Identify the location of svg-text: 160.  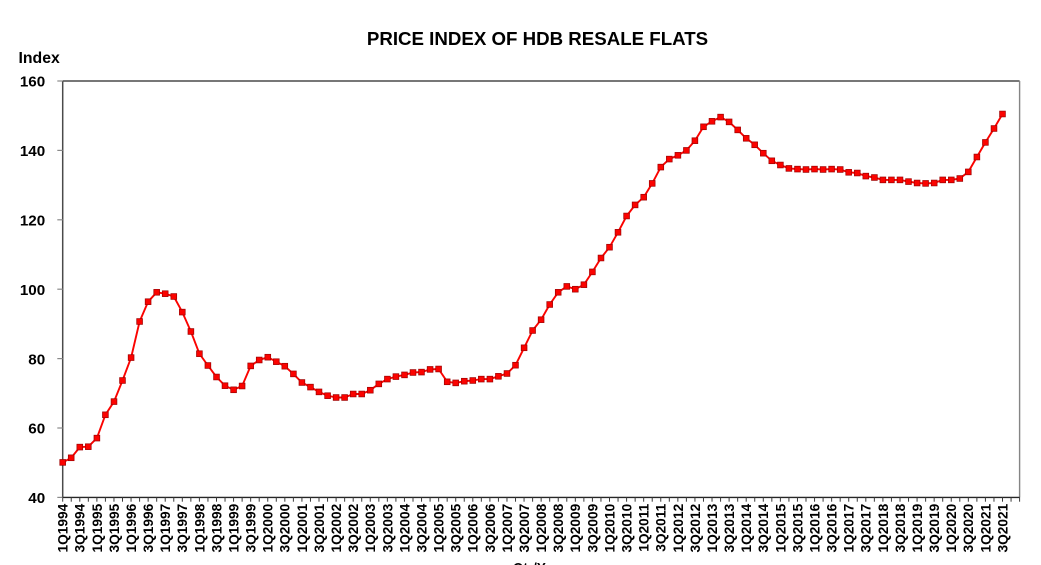
(32, 82).